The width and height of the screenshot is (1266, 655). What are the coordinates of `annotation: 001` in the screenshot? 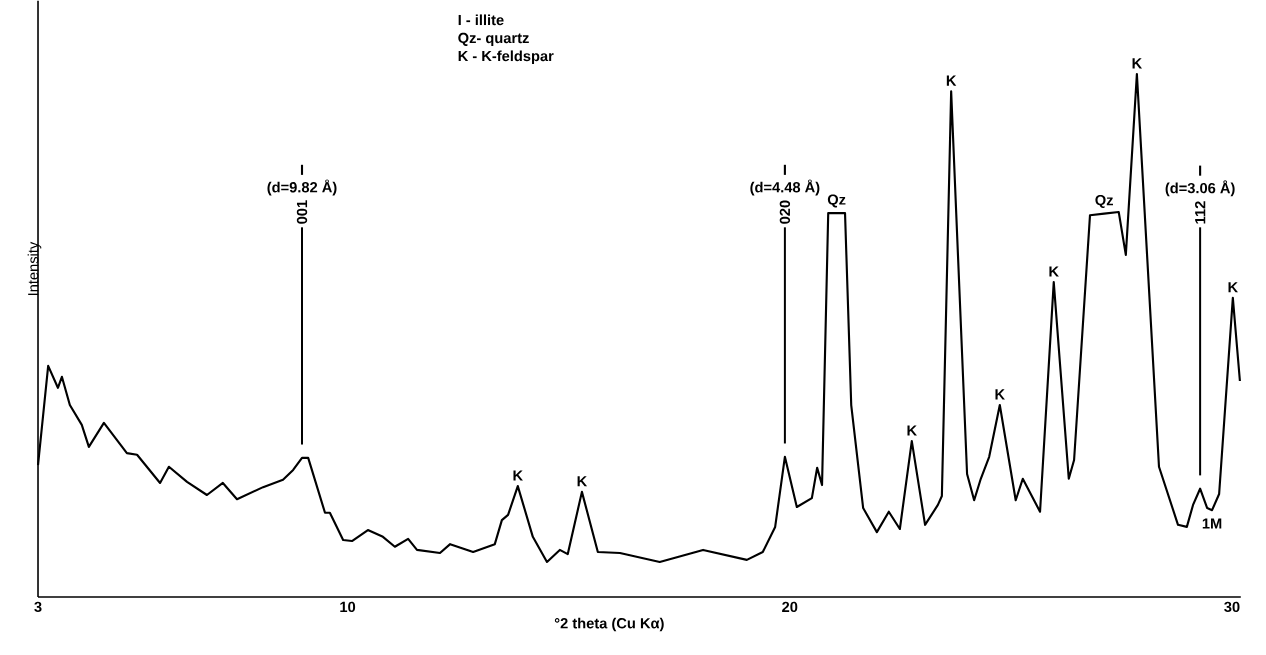 It's located at (302, 212).